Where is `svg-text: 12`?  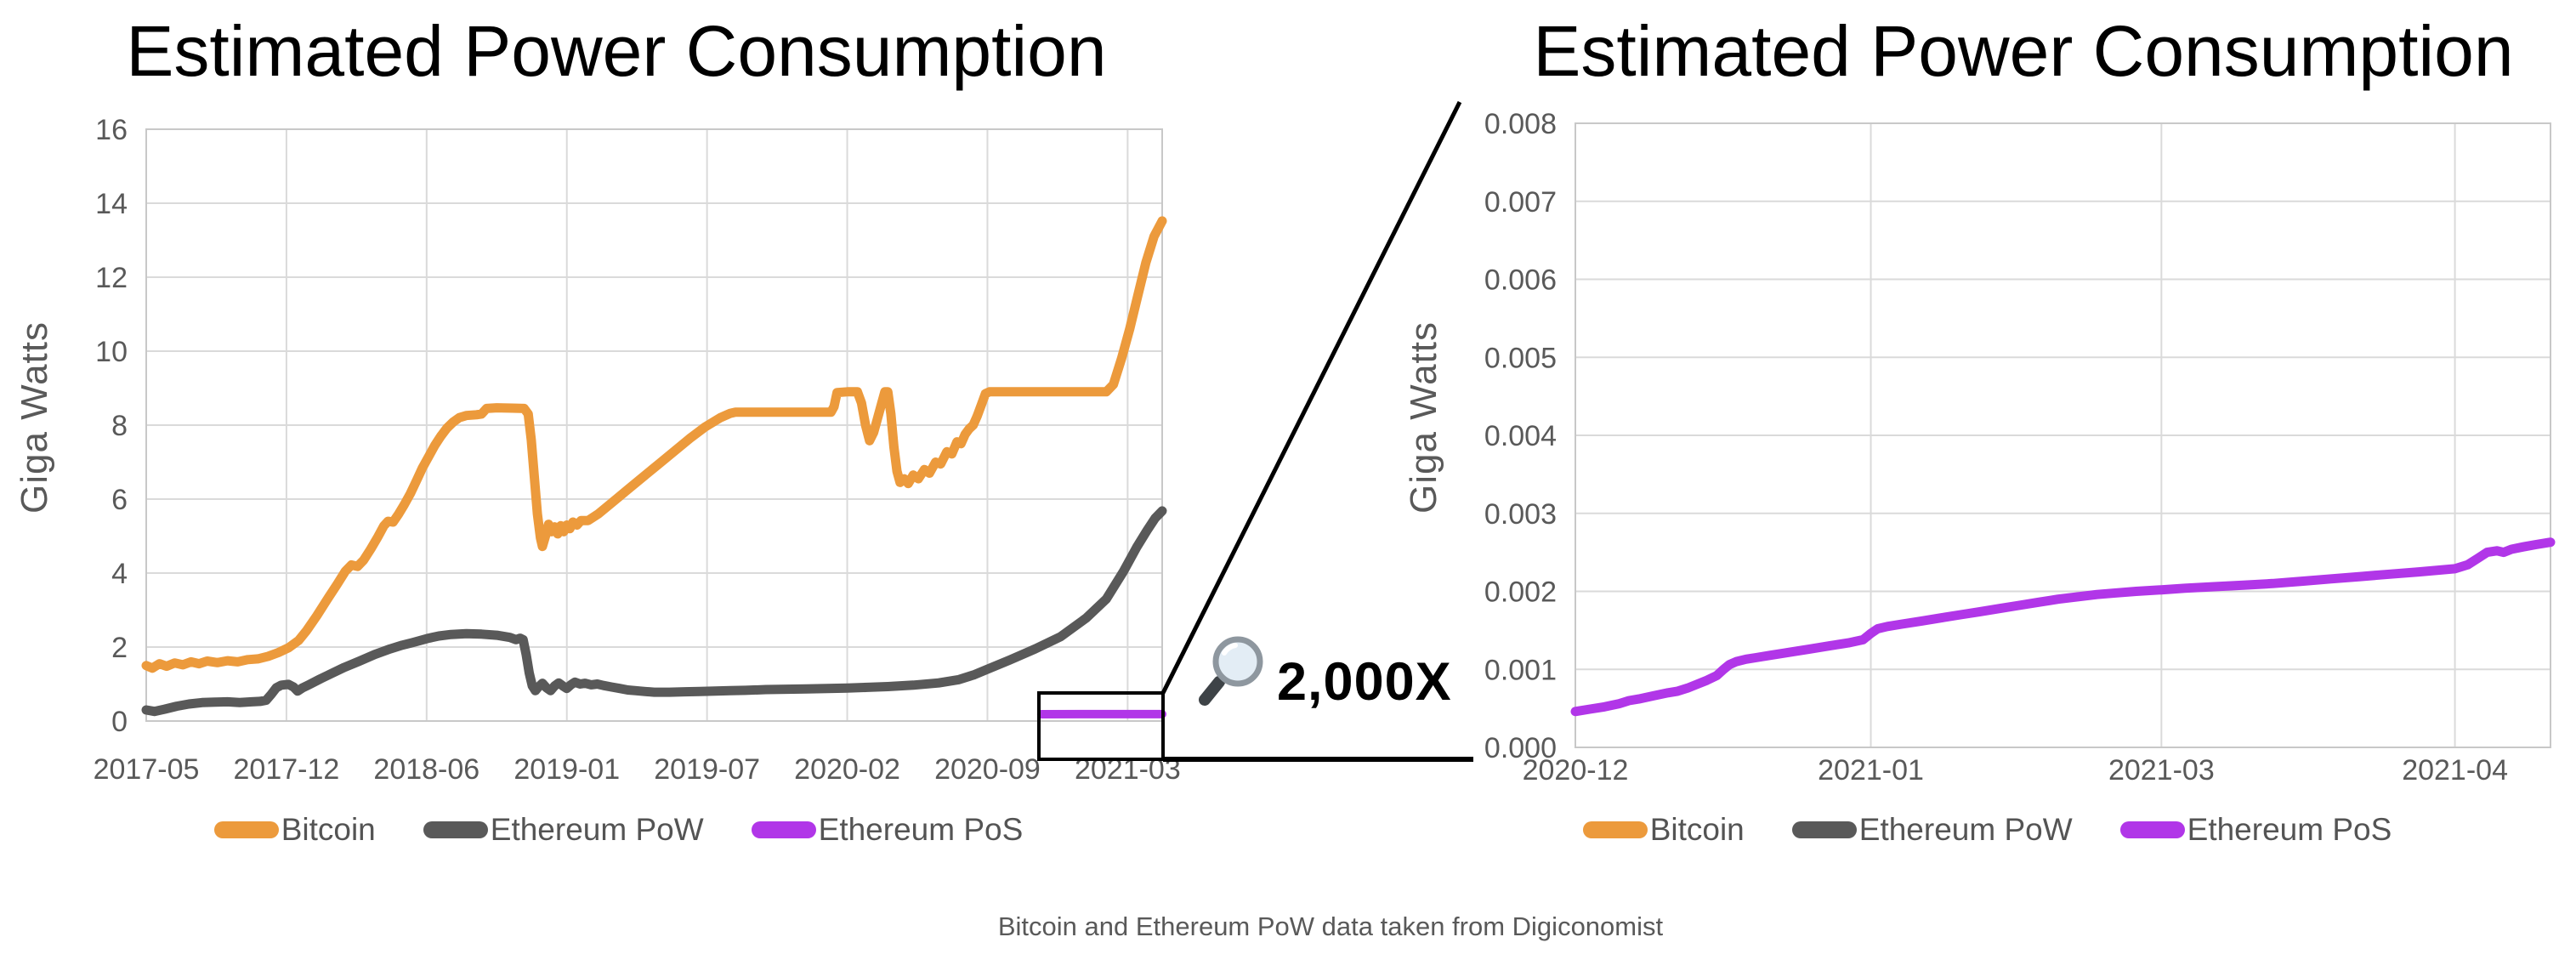
svg-text: 12 is located at coordinates (112, 278).